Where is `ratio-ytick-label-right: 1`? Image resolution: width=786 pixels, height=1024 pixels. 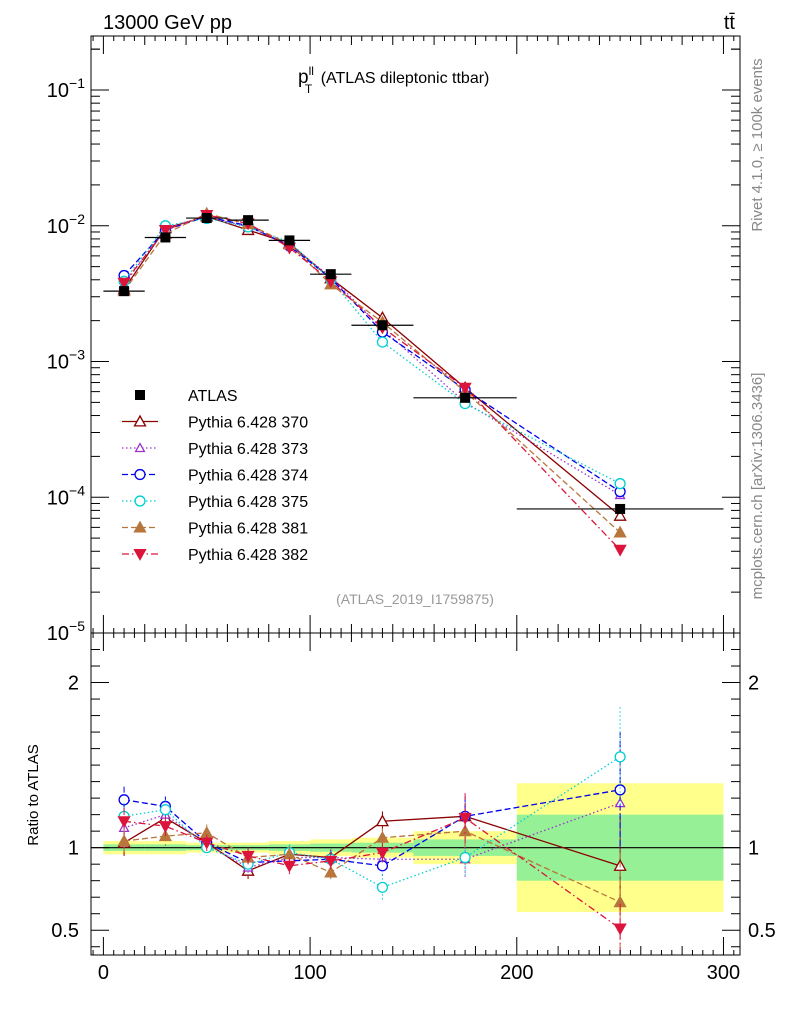
ratio-ytick-label-right: 1 is located at coordinates (753, 849).